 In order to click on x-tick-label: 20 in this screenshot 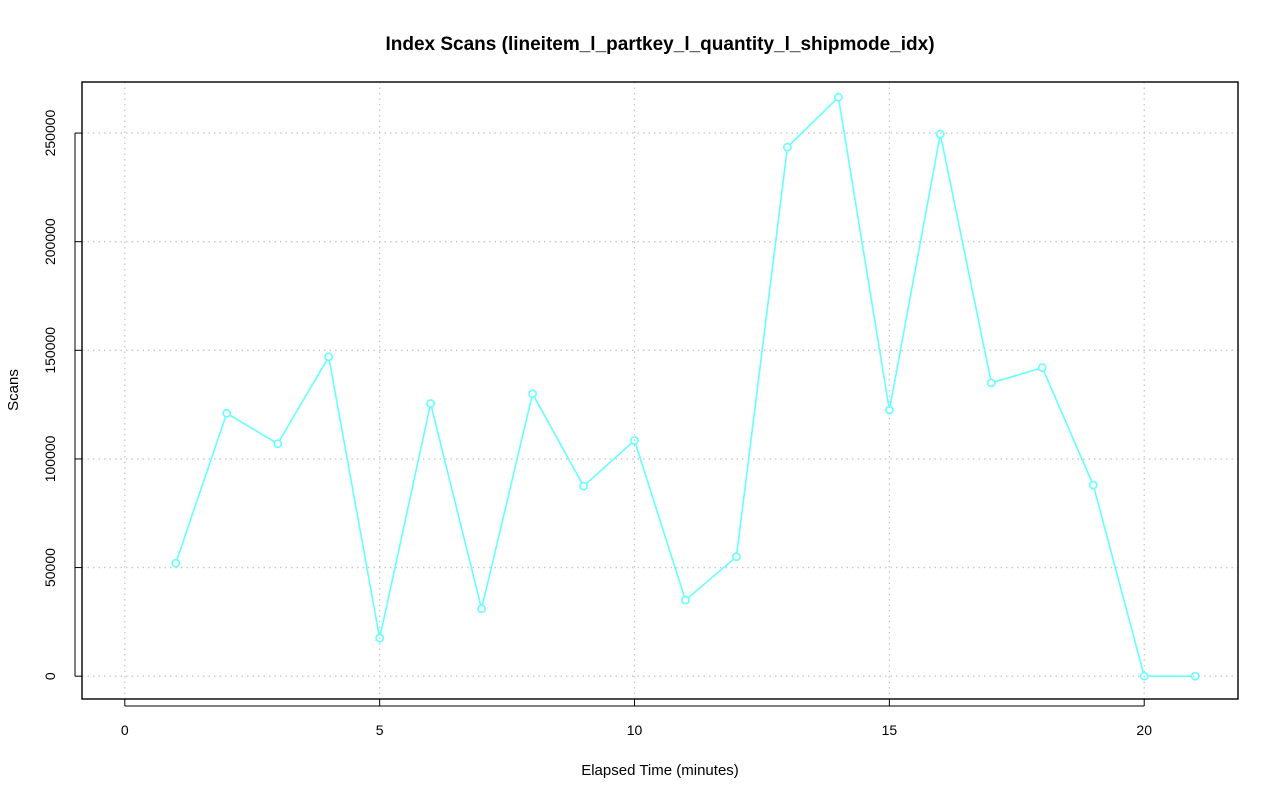, I will do `click(1144, 730)`.